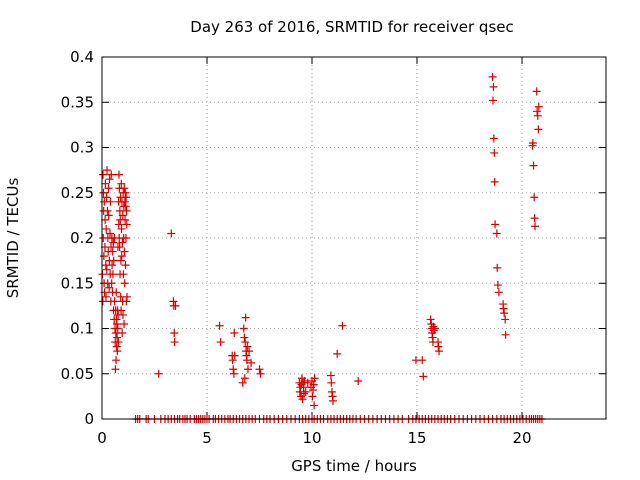  I want to click on y-tick-label: 0.05, so click(77, 374).